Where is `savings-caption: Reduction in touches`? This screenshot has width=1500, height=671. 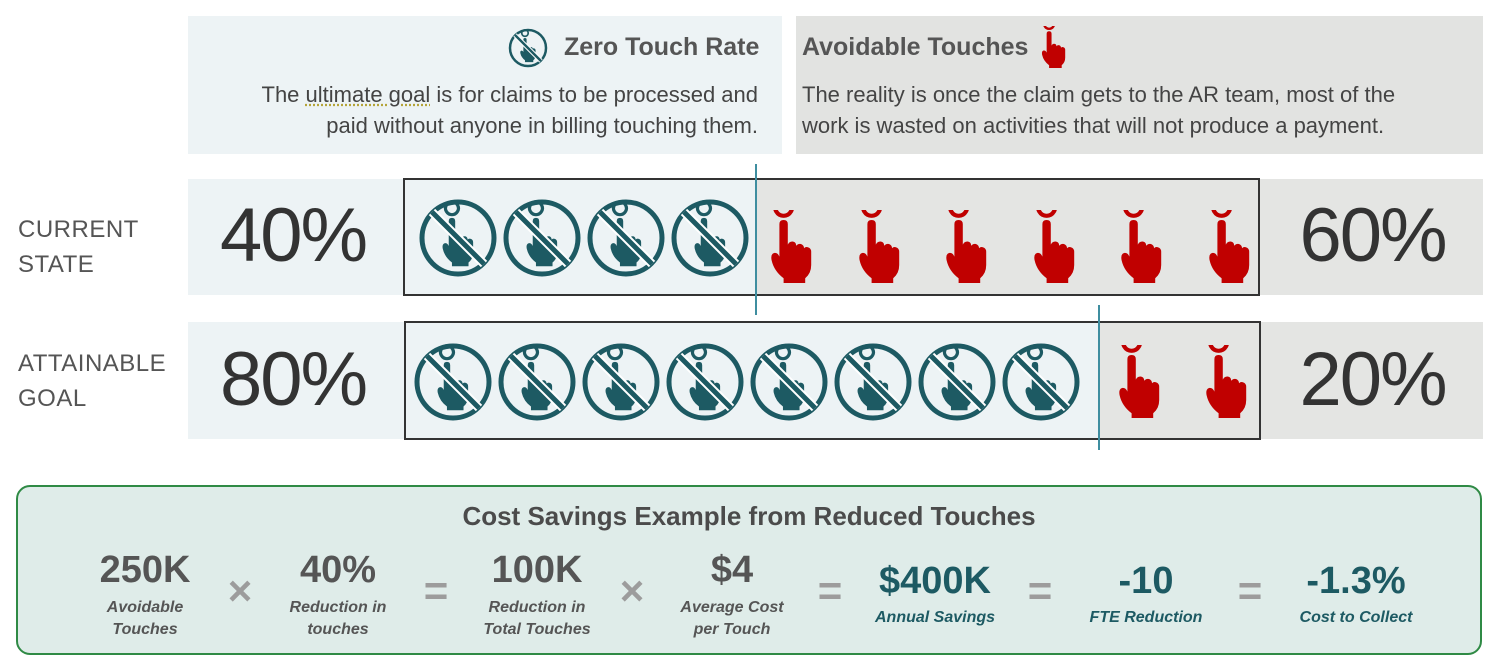 savings-caption: Reduction in touches is located at coordinates (338, 618).